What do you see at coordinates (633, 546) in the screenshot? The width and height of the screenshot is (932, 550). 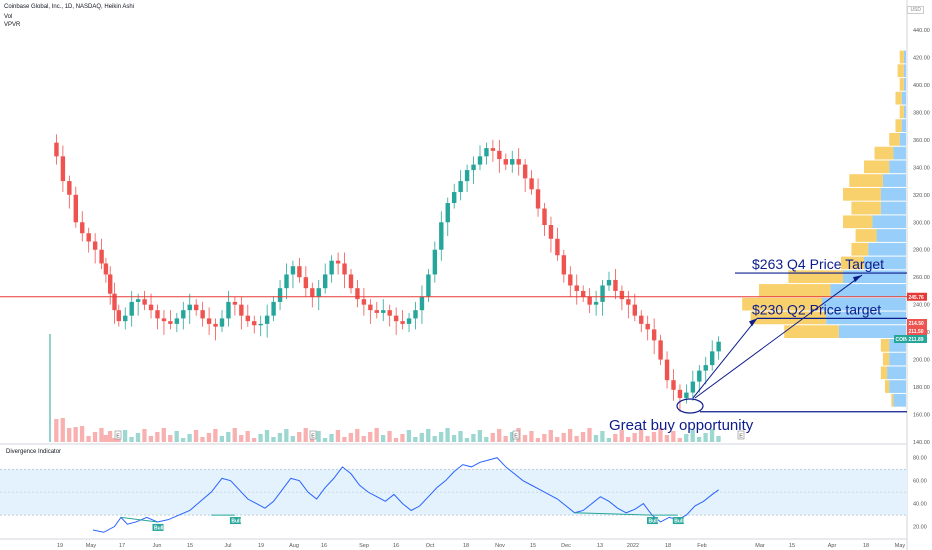 I see `time-tick-label: 2022` at bounding box center [633, 546].